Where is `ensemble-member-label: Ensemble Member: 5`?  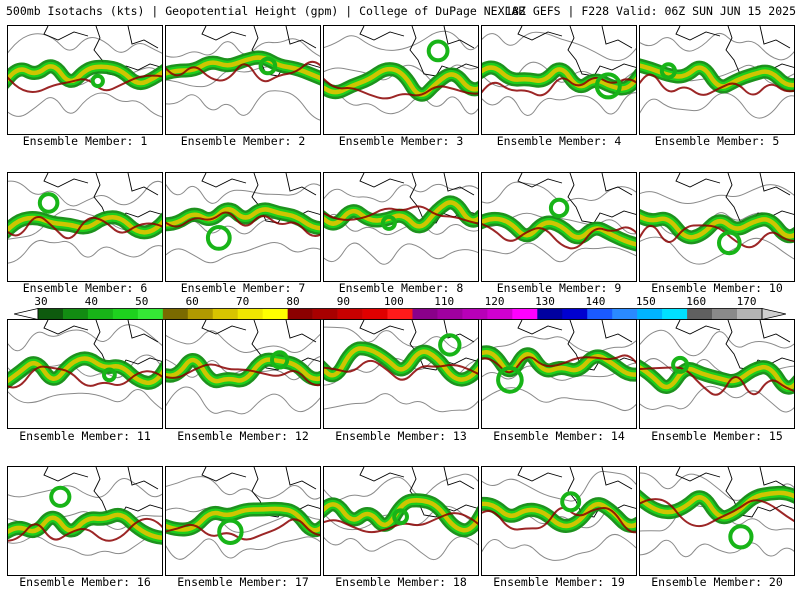
ensemble-member-label: Ensemble Member: 5 is located at coordinates (717, 141).